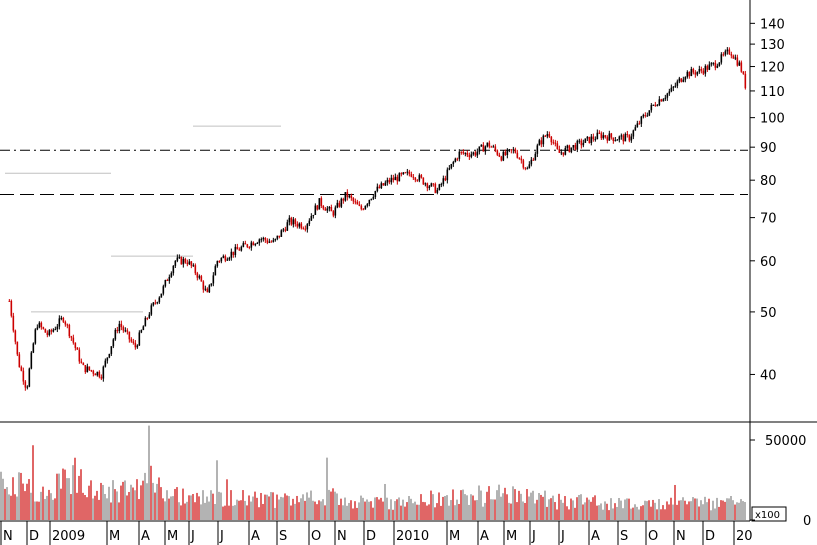  What do you see at coordinates (780, 481) in the screenshot?
I see `volume-ticks: 0 50000` at bounding box center [780, 481].